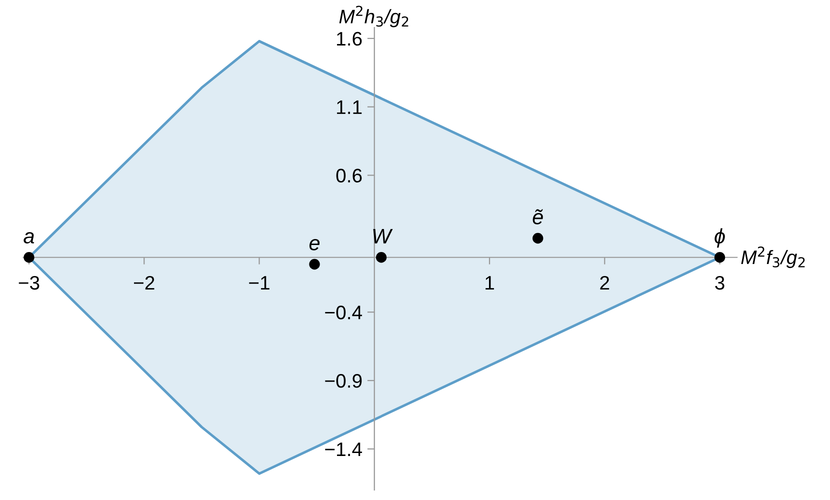 The width and height of the screenshot is (830, 500). I want to click on x-tick-label: 2, so click(605, 283).